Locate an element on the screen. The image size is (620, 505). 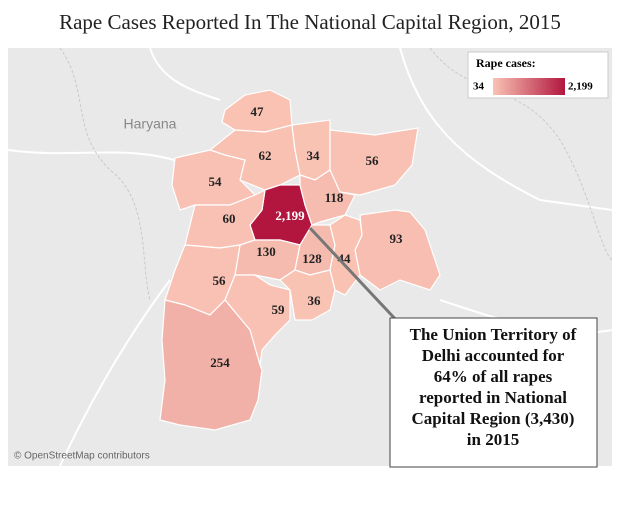
annotation-line: 64% of all rapes is located at coordinates (493, 376).